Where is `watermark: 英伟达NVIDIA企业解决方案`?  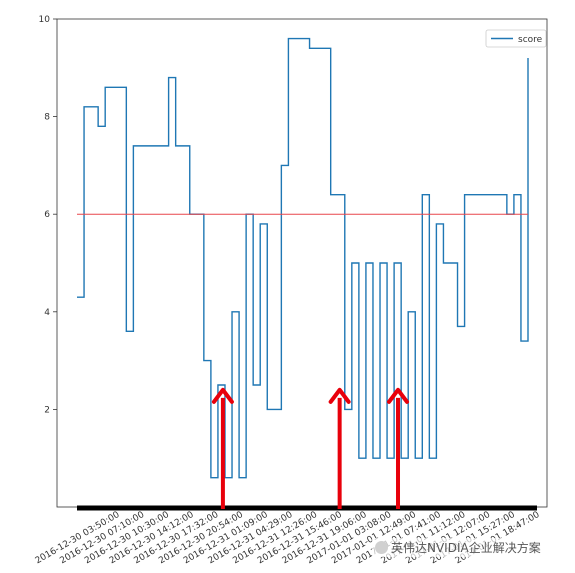 watermark: 英伟达NVIDIA企业解决方案 is located at coordinates (458, 547).